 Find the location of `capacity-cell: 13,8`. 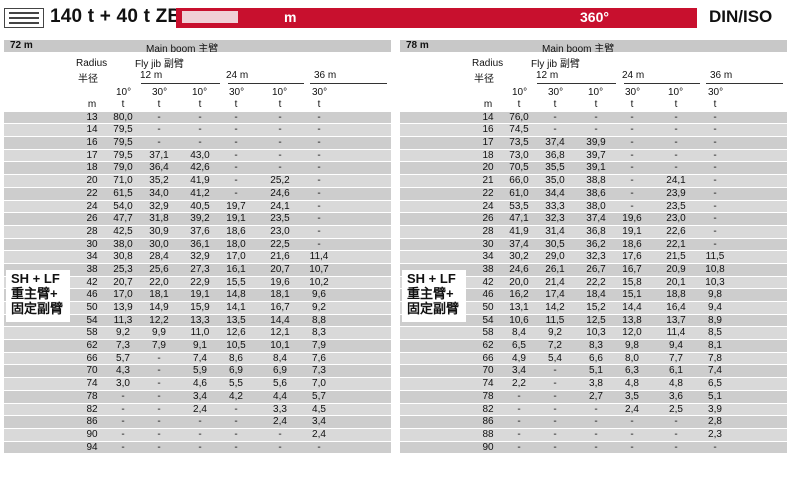

capacity-cell: 13,8 is located at coordinates (632, 320).